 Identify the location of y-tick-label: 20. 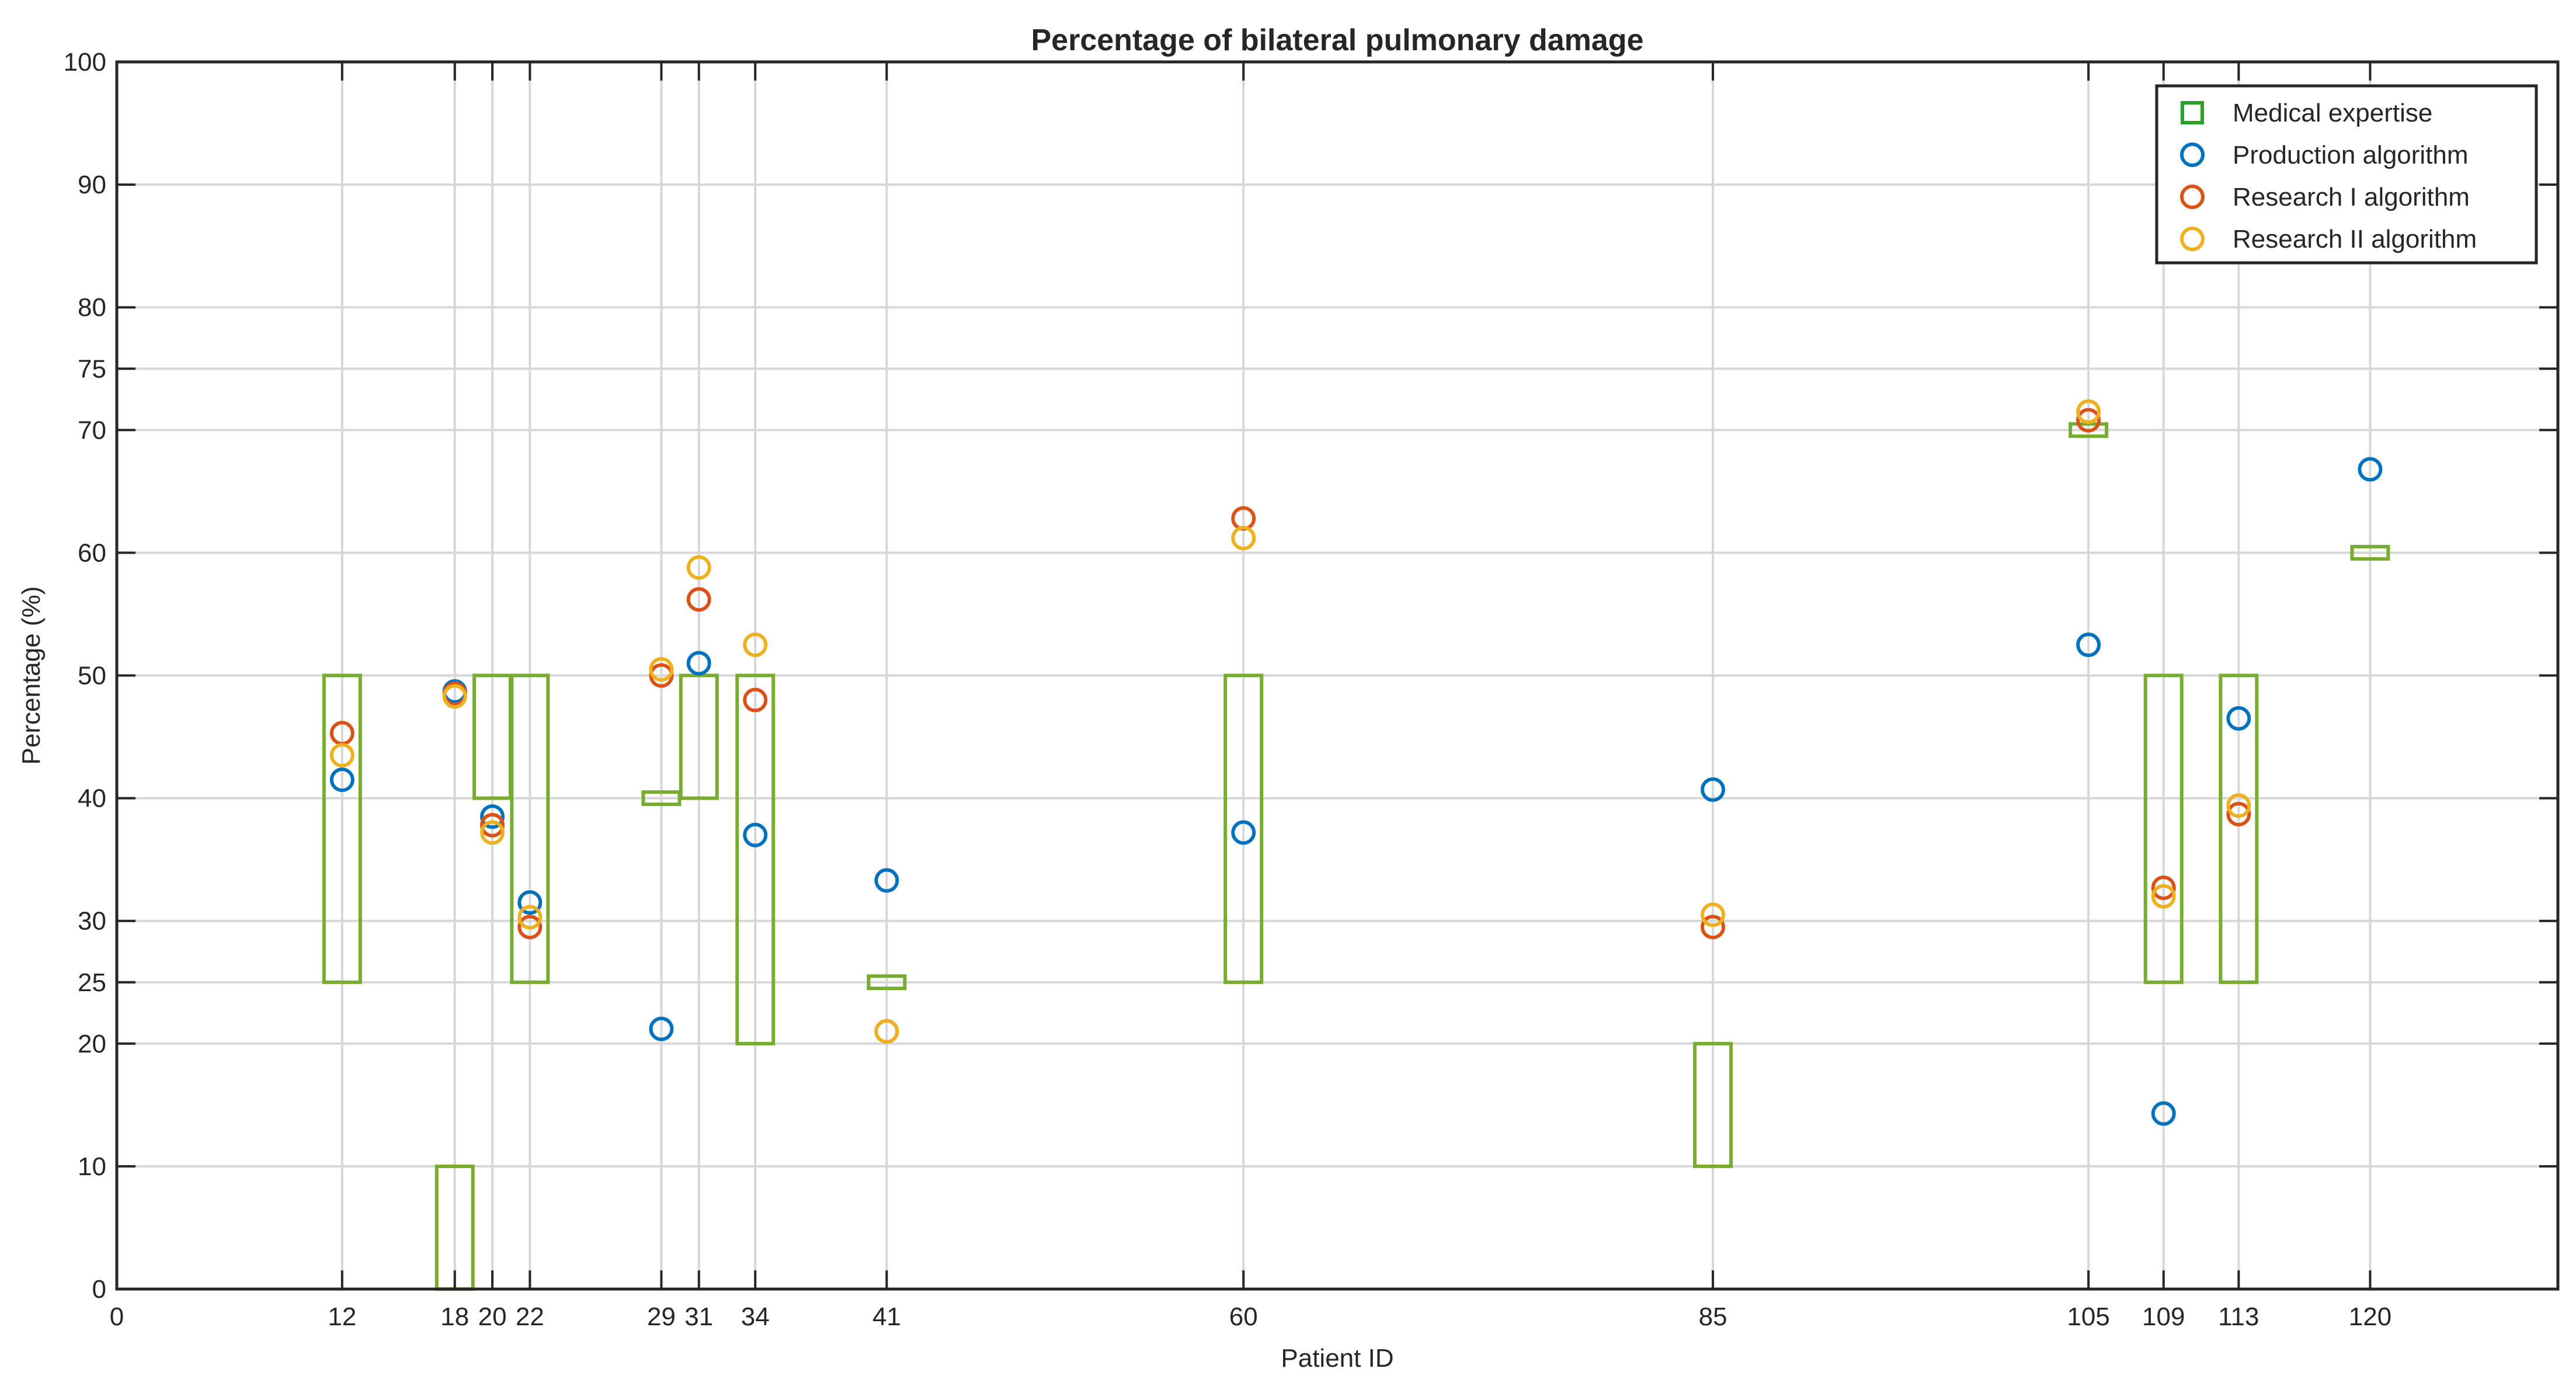
(92, 1044).